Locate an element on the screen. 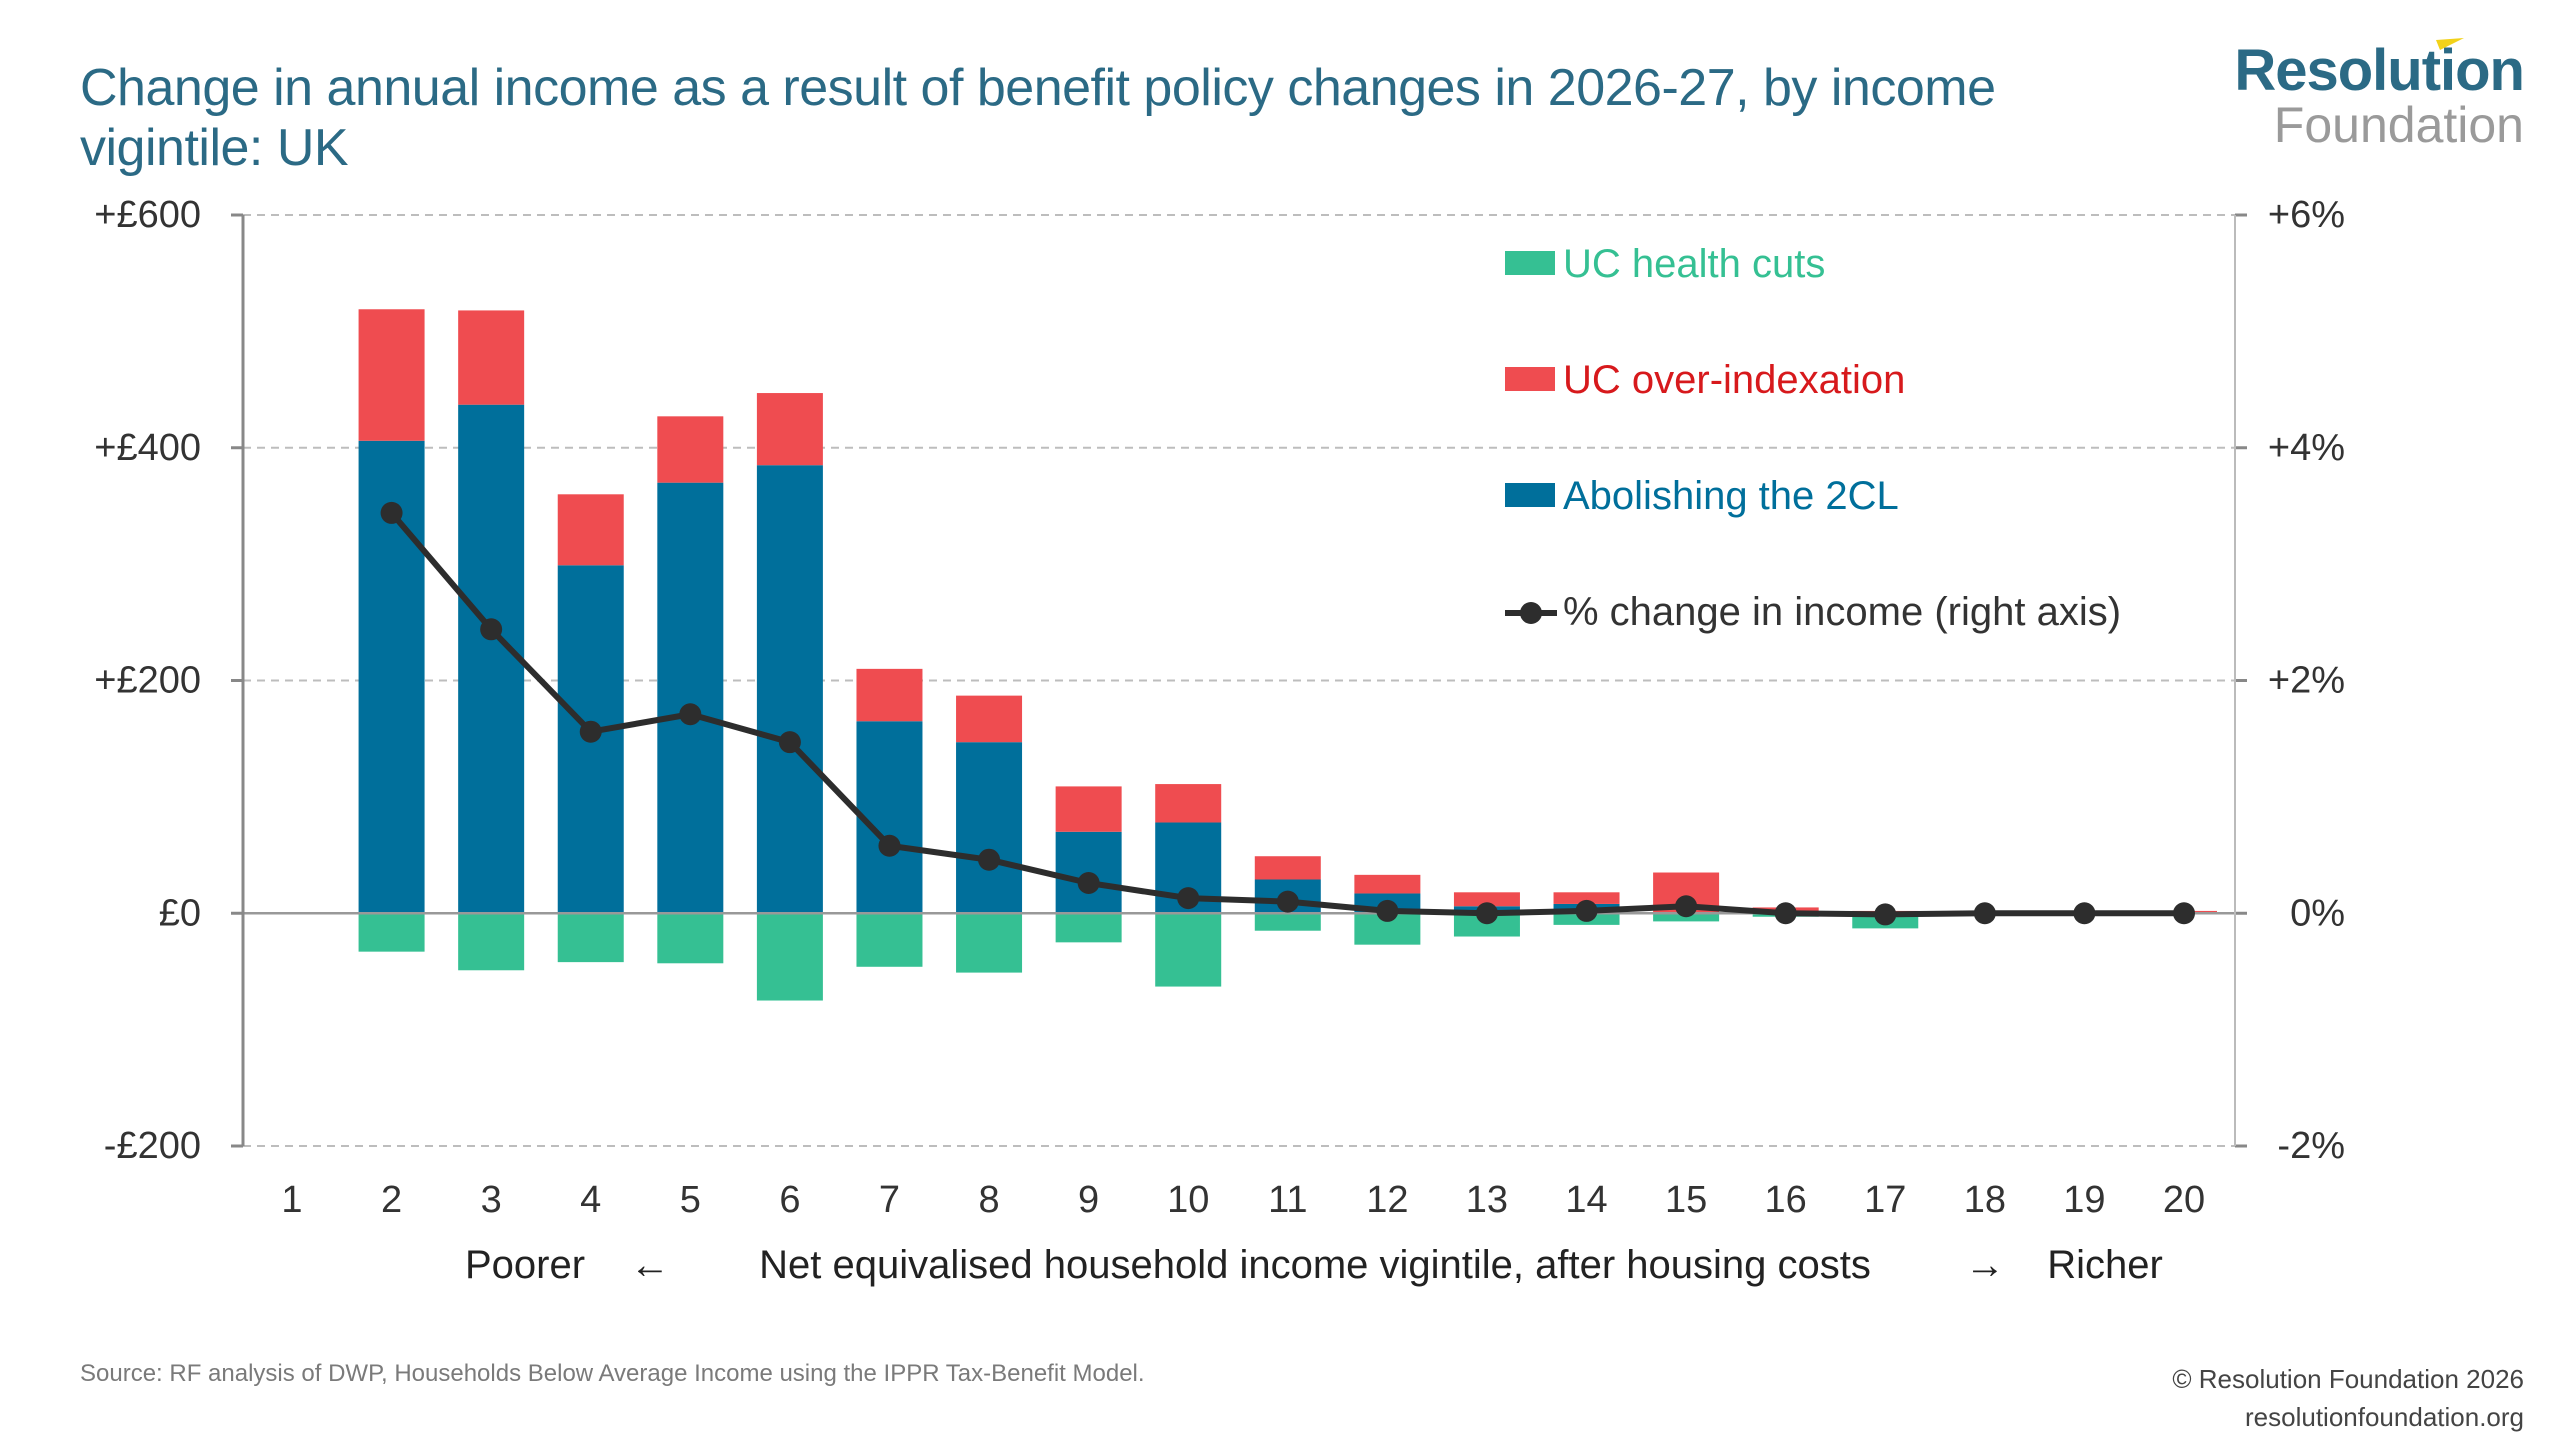 The image size is (2560, 1440). legend-label-1: UC over-indexation is located at coordinates (1734, 380).